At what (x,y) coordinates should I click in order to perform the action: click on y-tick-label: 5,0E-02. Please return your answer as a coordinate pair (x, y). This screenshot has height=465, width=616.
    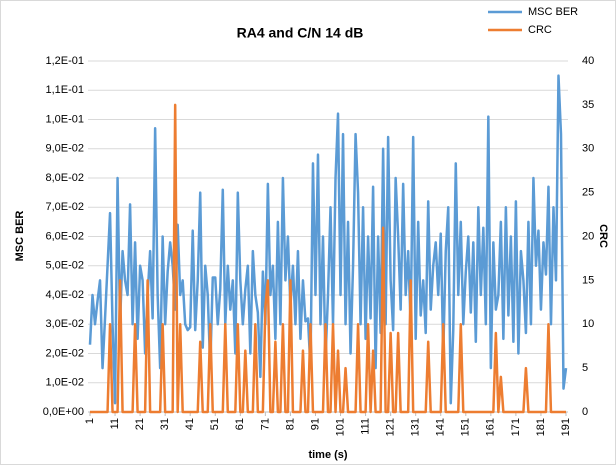
    Looking at the image, I should click on (64, 266).